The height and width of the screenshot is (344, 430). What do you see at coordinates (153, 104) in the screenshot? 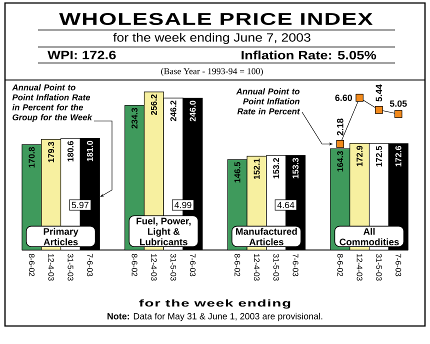
I see `data-label: 256.2` at bounding box center [153, 104].